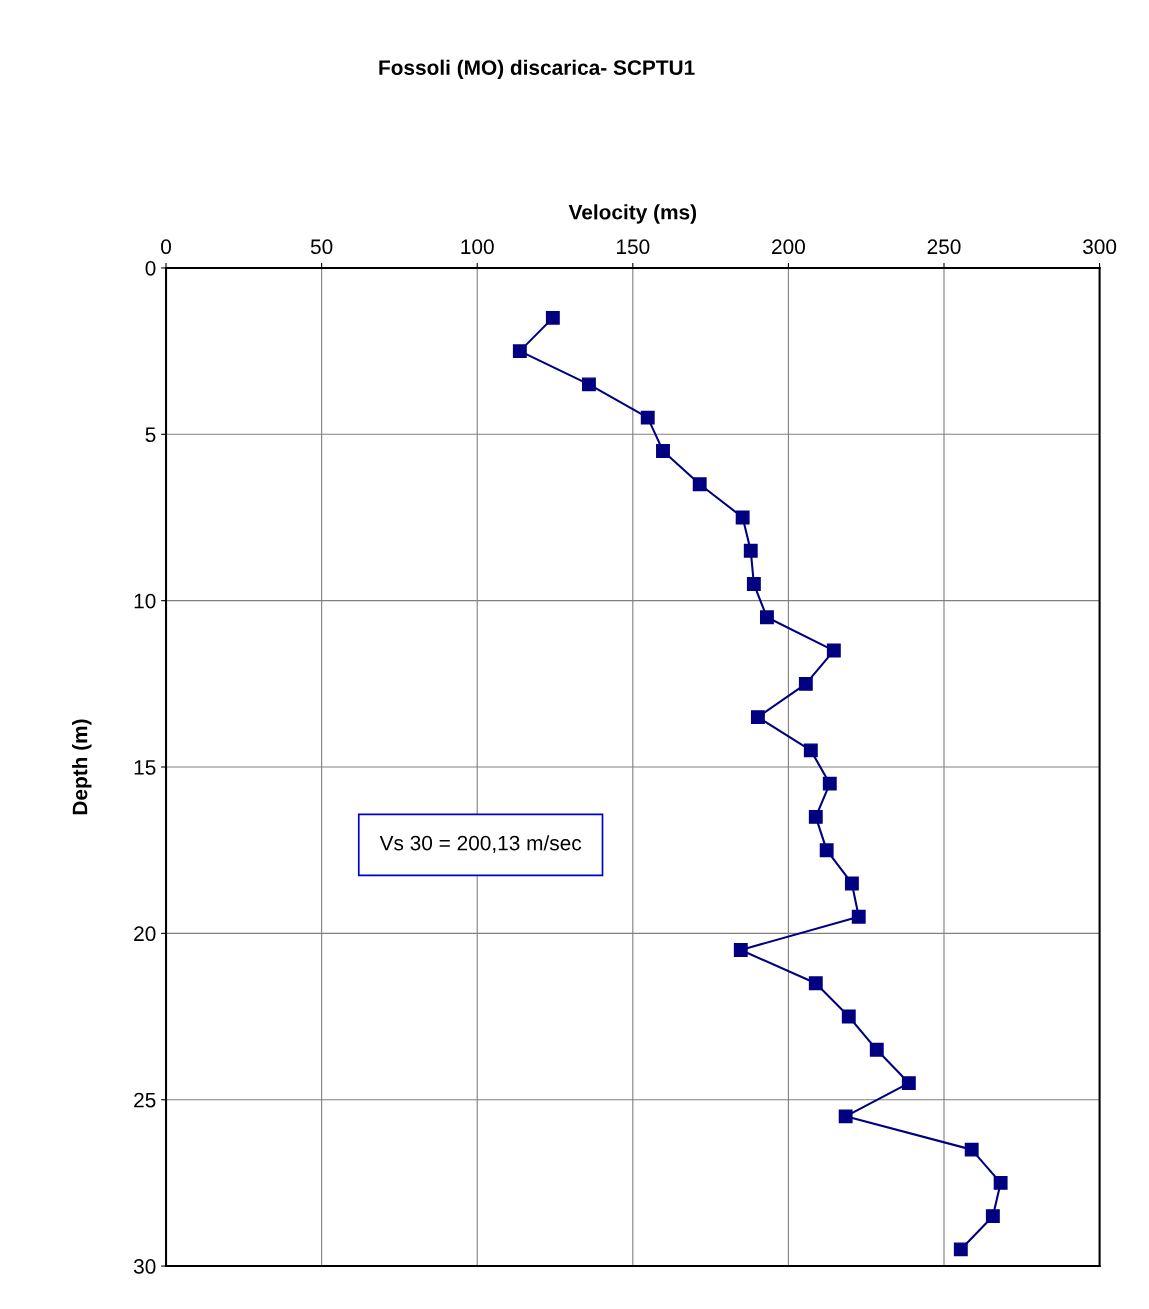 The width and height of the screenshot is (1149, 1309). I want to click on y-tick-label: 30, so click(144, 1266).